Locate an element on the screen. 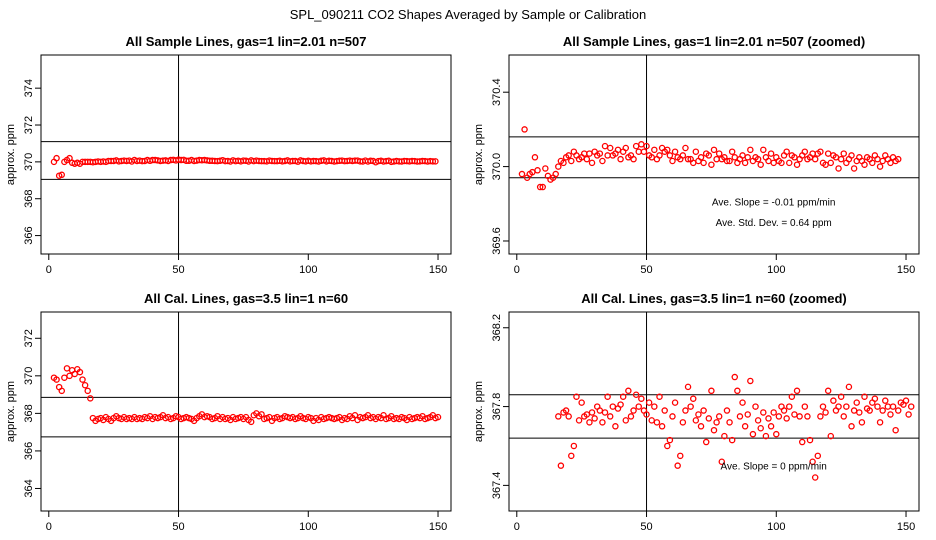 The image size is (936, 540). y-tick-label: 370 is located at coordinates (29, 162).